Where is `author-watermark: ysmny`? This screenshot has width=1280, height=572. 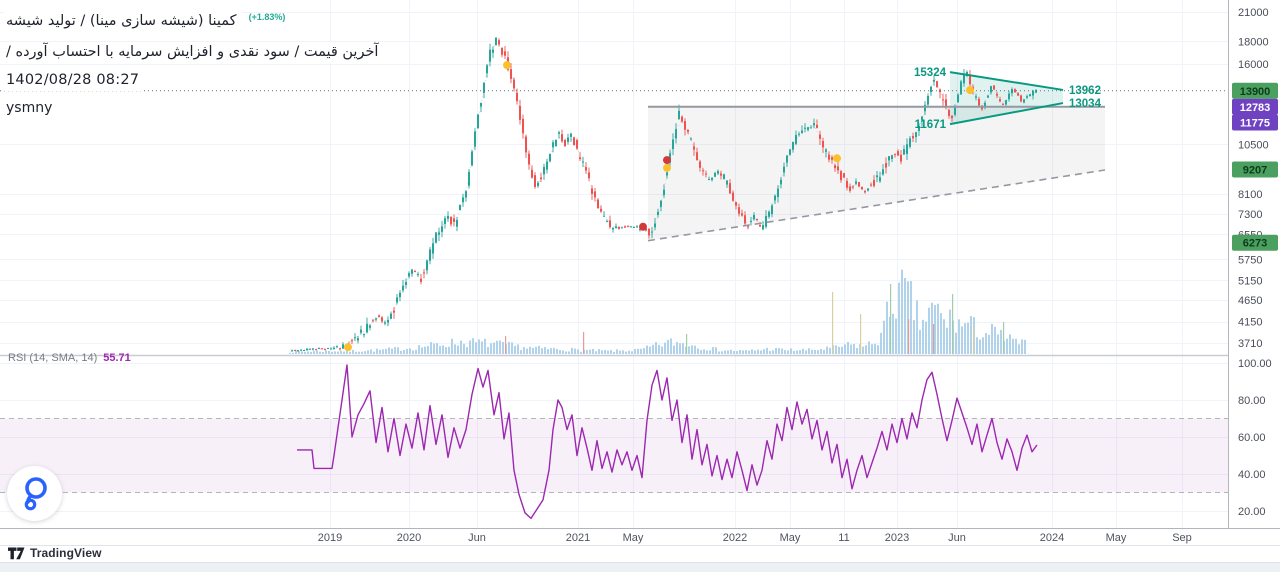 author-watermark: ysmny is located at coordinates (31, 108).